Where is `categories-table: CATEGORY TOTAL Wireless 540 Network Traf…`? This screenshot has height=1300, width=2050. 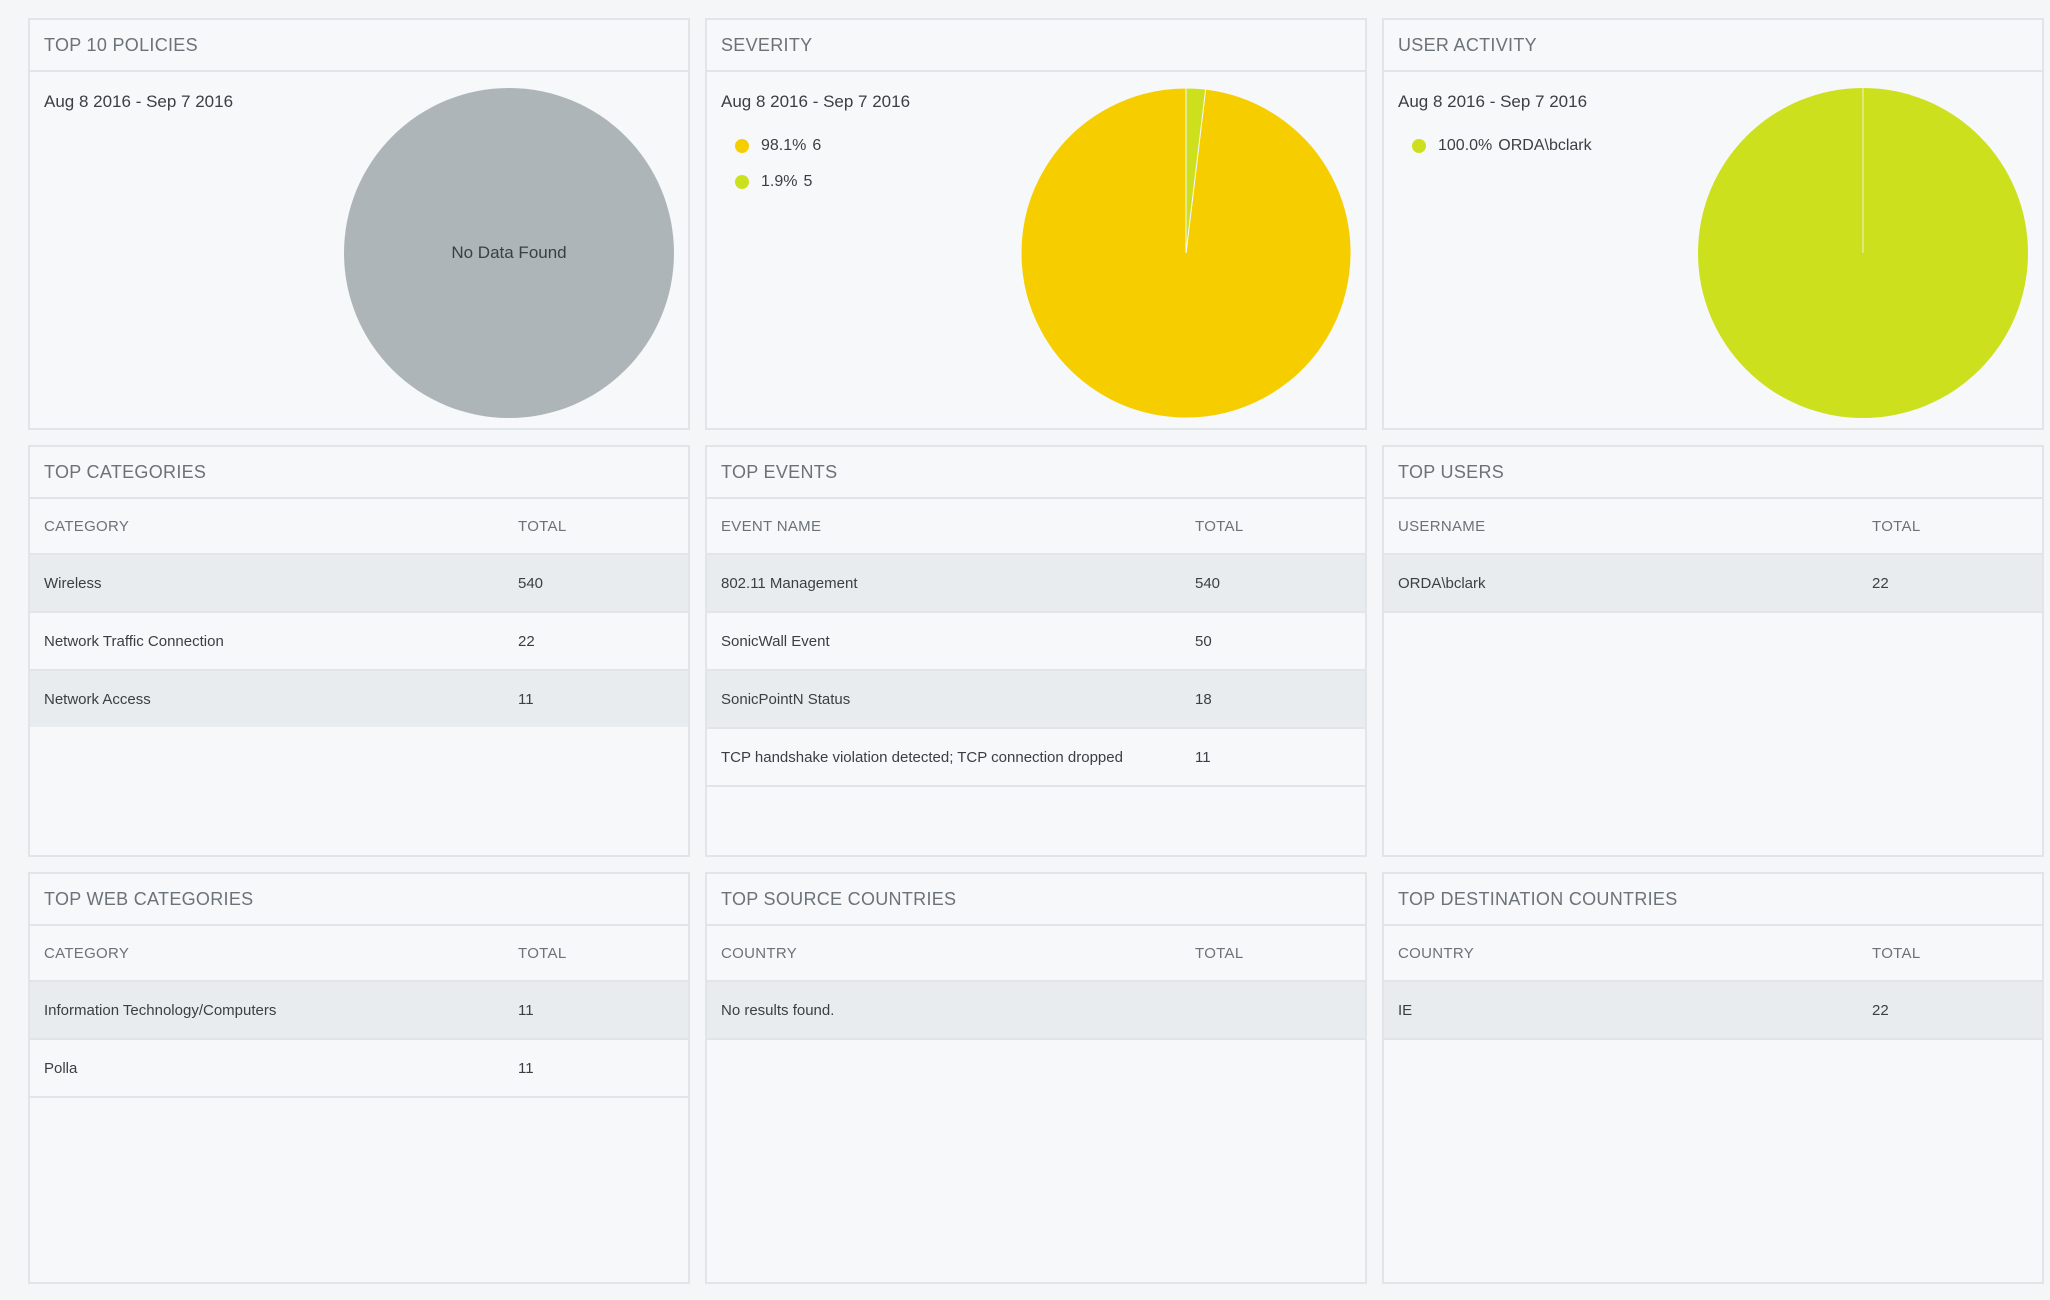
categories-table: CATEGORY TOTAL Wireless 540 Network Traf… is located at coordinates (359, 613).